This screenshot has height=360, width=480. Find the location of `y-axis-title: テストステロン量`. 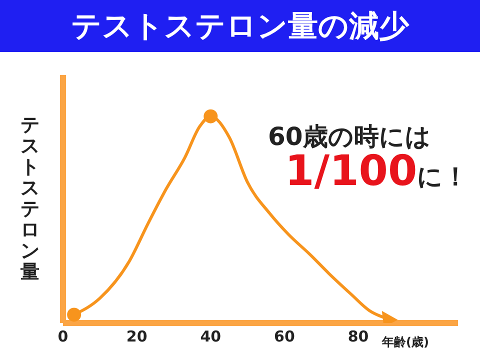

y-axis-title: テストステロン量 is located at coordinates (30, 198).